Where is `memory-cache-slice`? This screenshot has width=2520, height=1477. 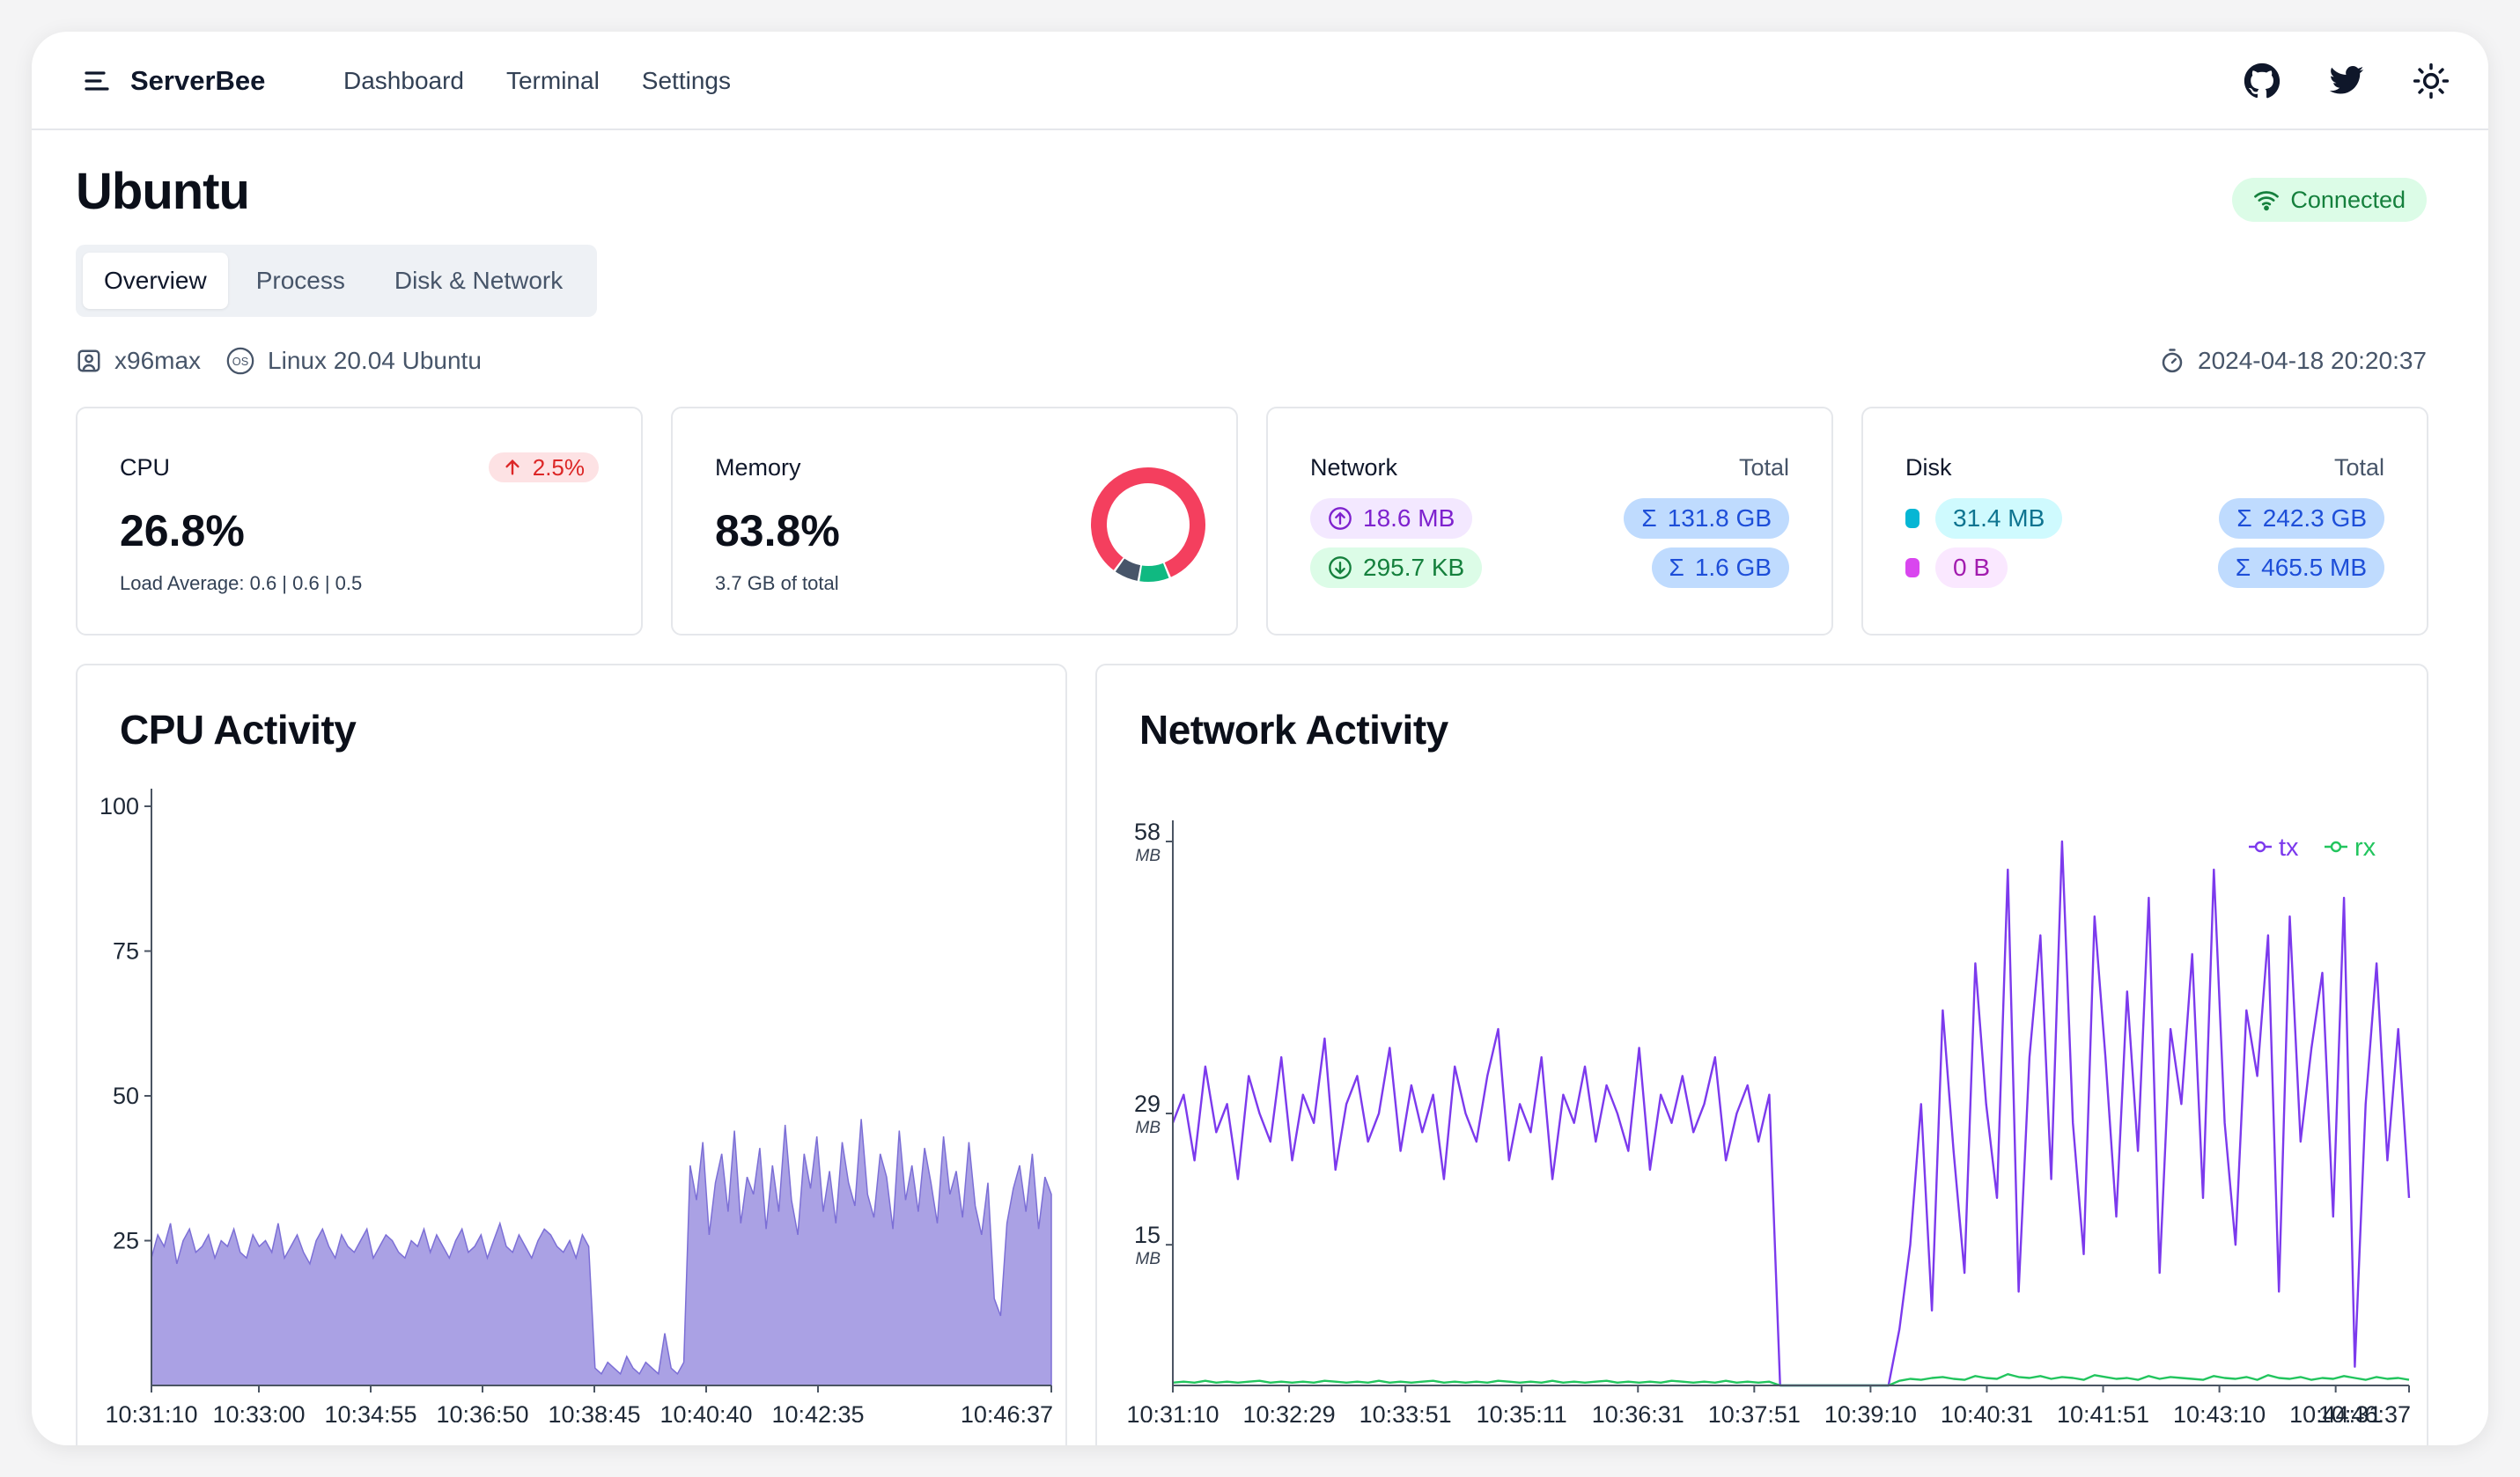
memory-cache-slice is located at coordinates (1154, 572).